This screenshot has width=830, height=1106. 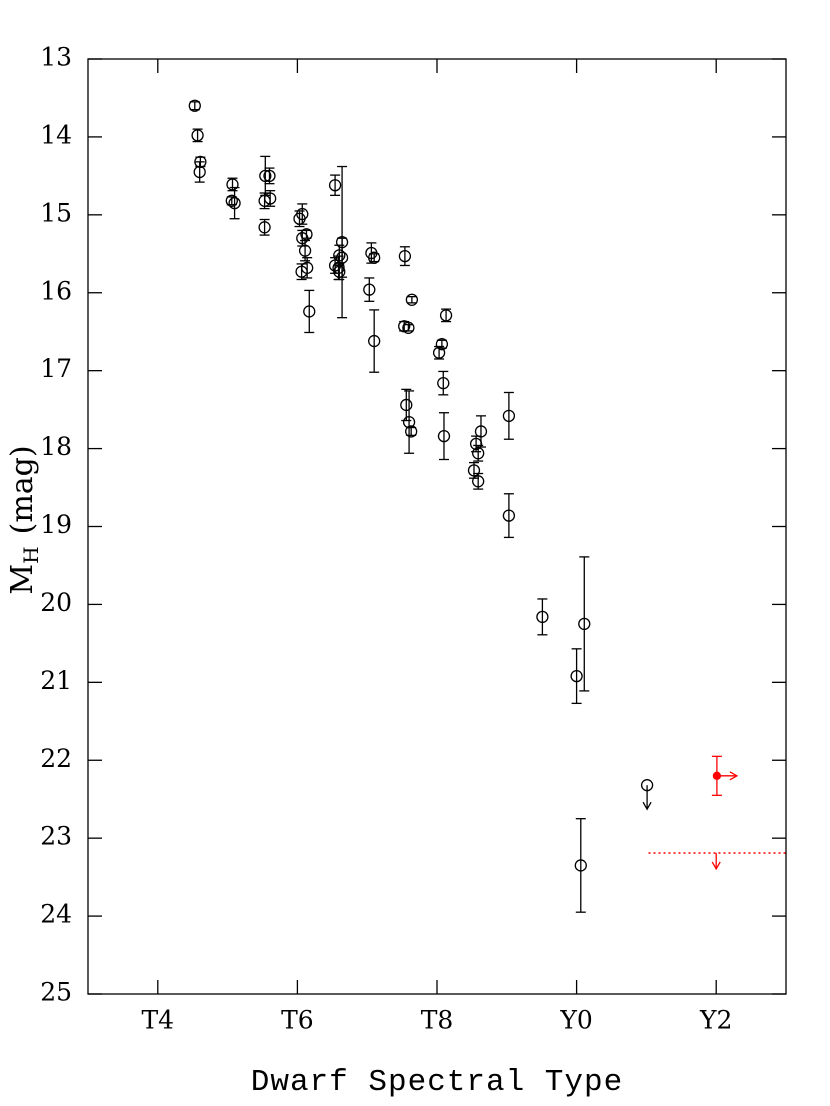 I want to click on x-axis-label: Dwarf Spectral Type, so click(x=437, y=1082).